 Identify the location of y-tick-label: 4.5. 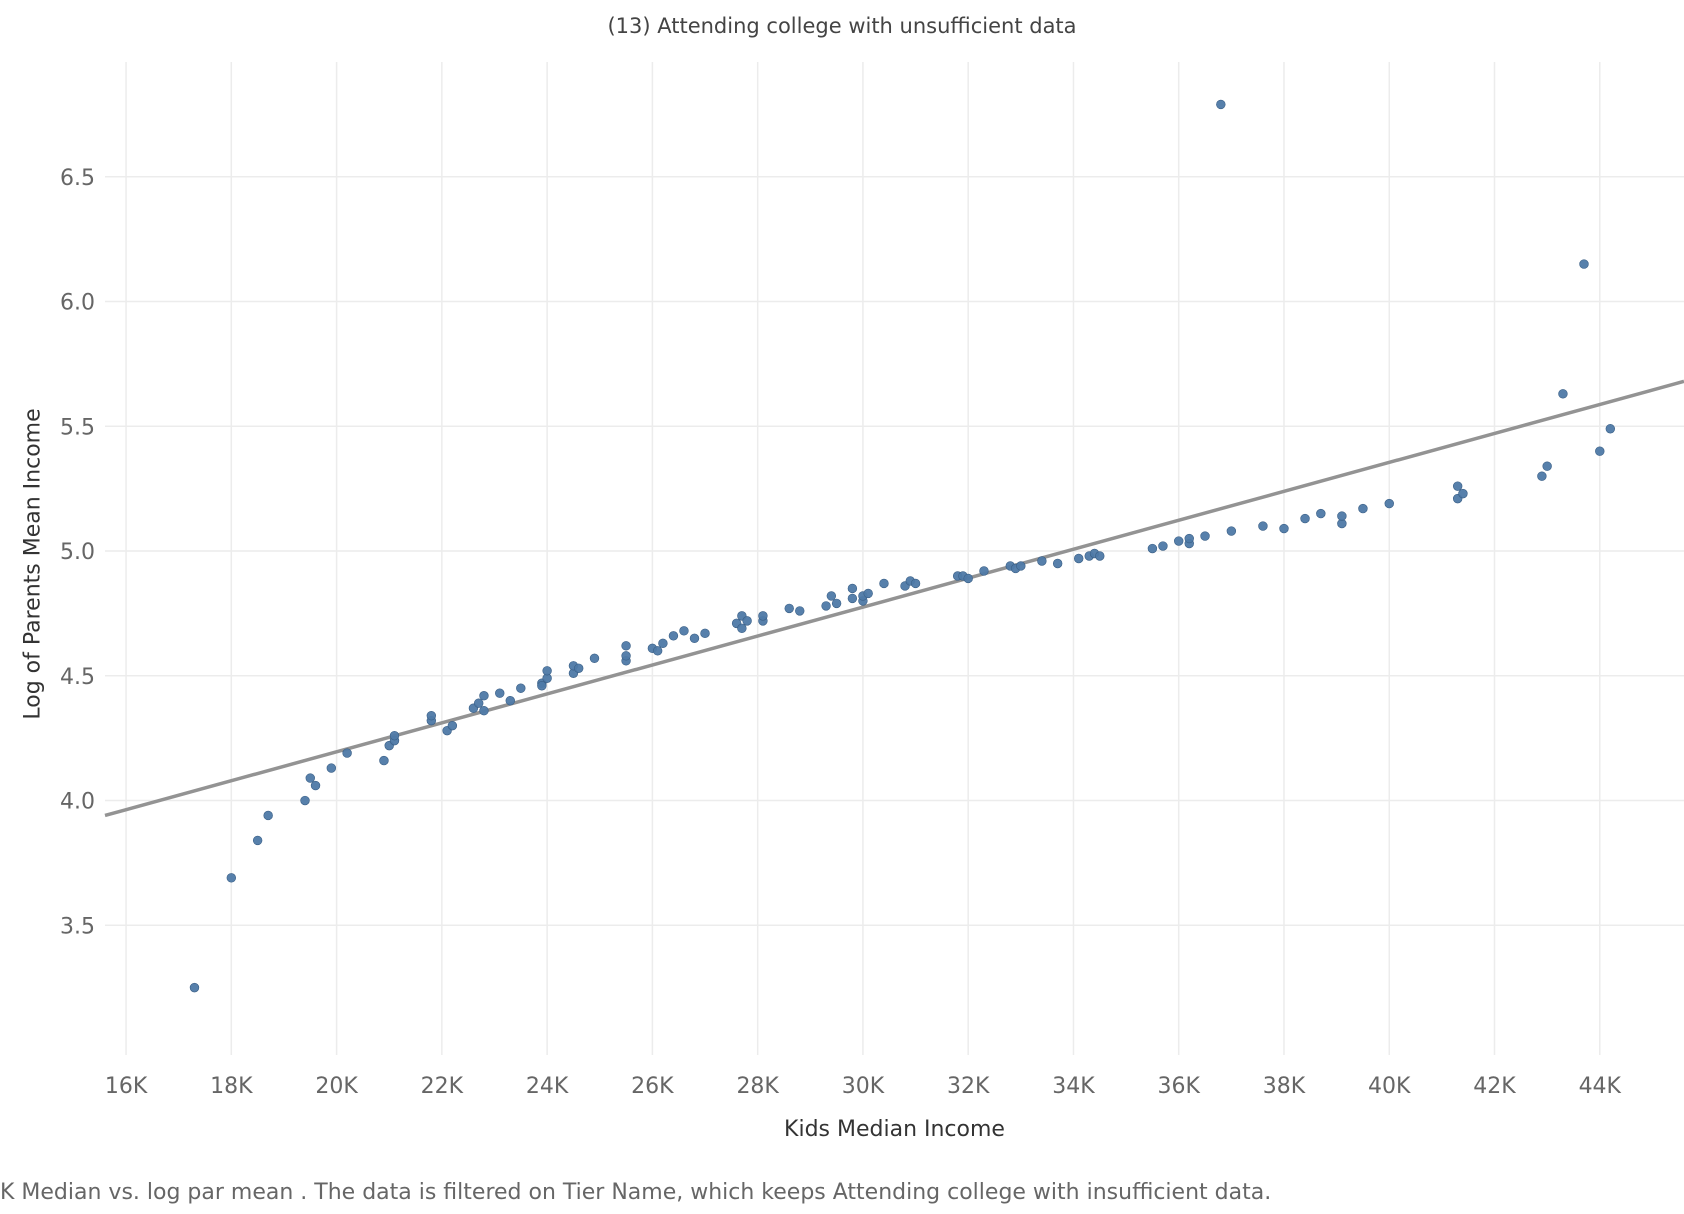
(77, 677).